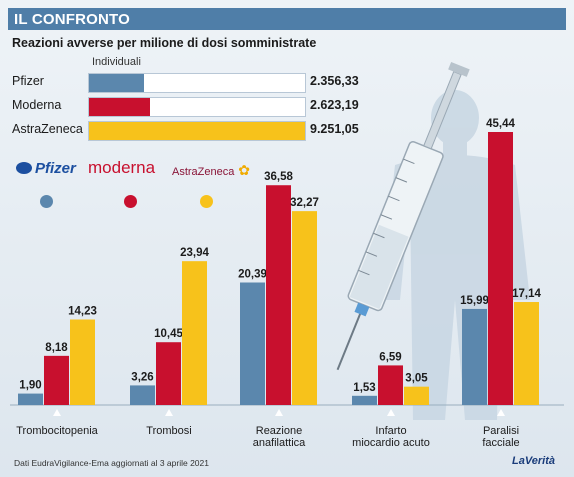 The image size is (574, 477). Describe the element at coordinates (194, 253) in the screenshot. I see `data-label-astrazeneca-1: 23,94` at that location.